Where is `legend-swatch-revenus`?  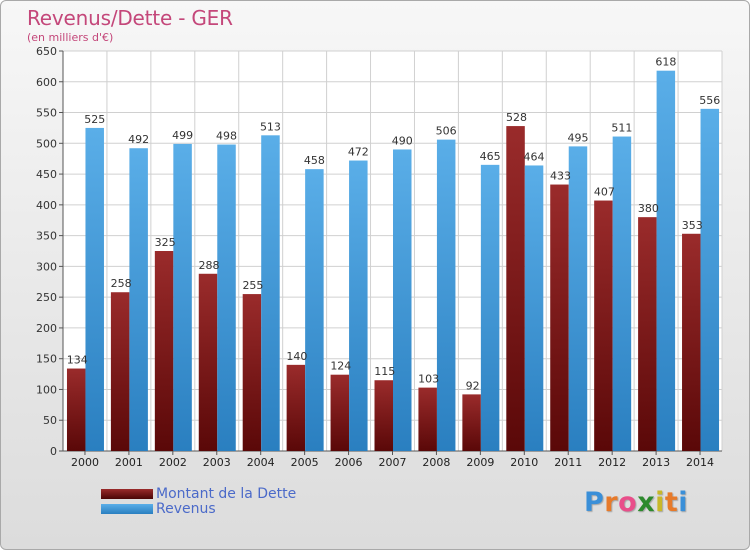 legend-swatch-revenus is located at coordinates (127, 509).